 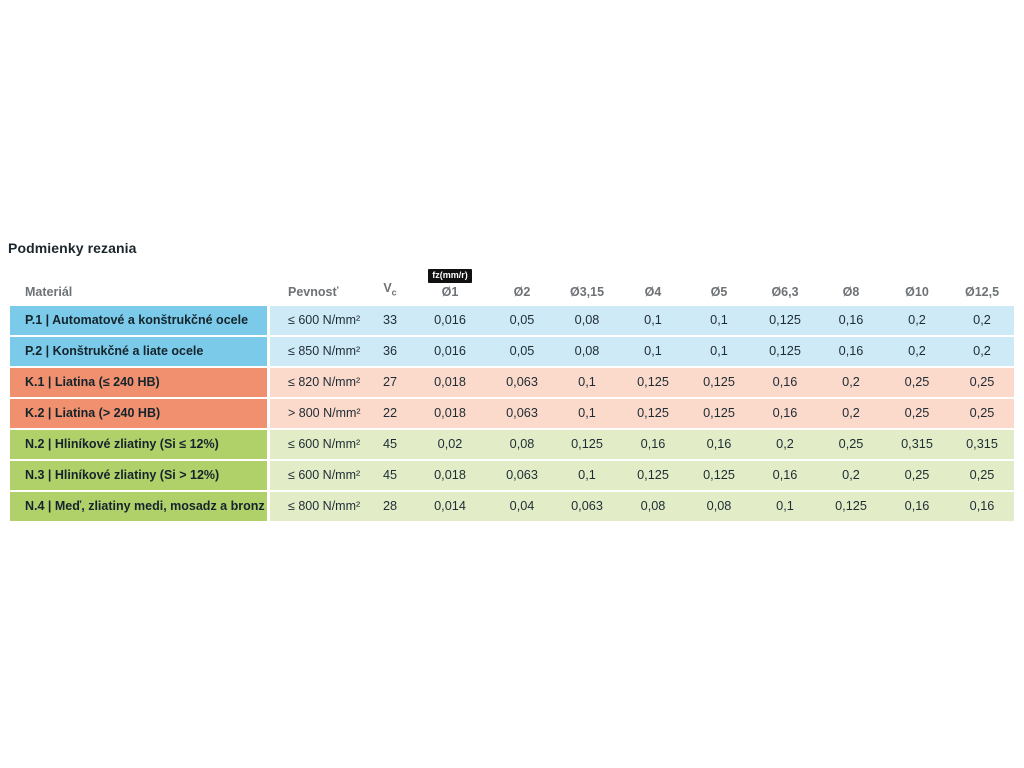 I want to click on pevnost-cell: ≤ 800 N/mm², so click(x=320, y=506).